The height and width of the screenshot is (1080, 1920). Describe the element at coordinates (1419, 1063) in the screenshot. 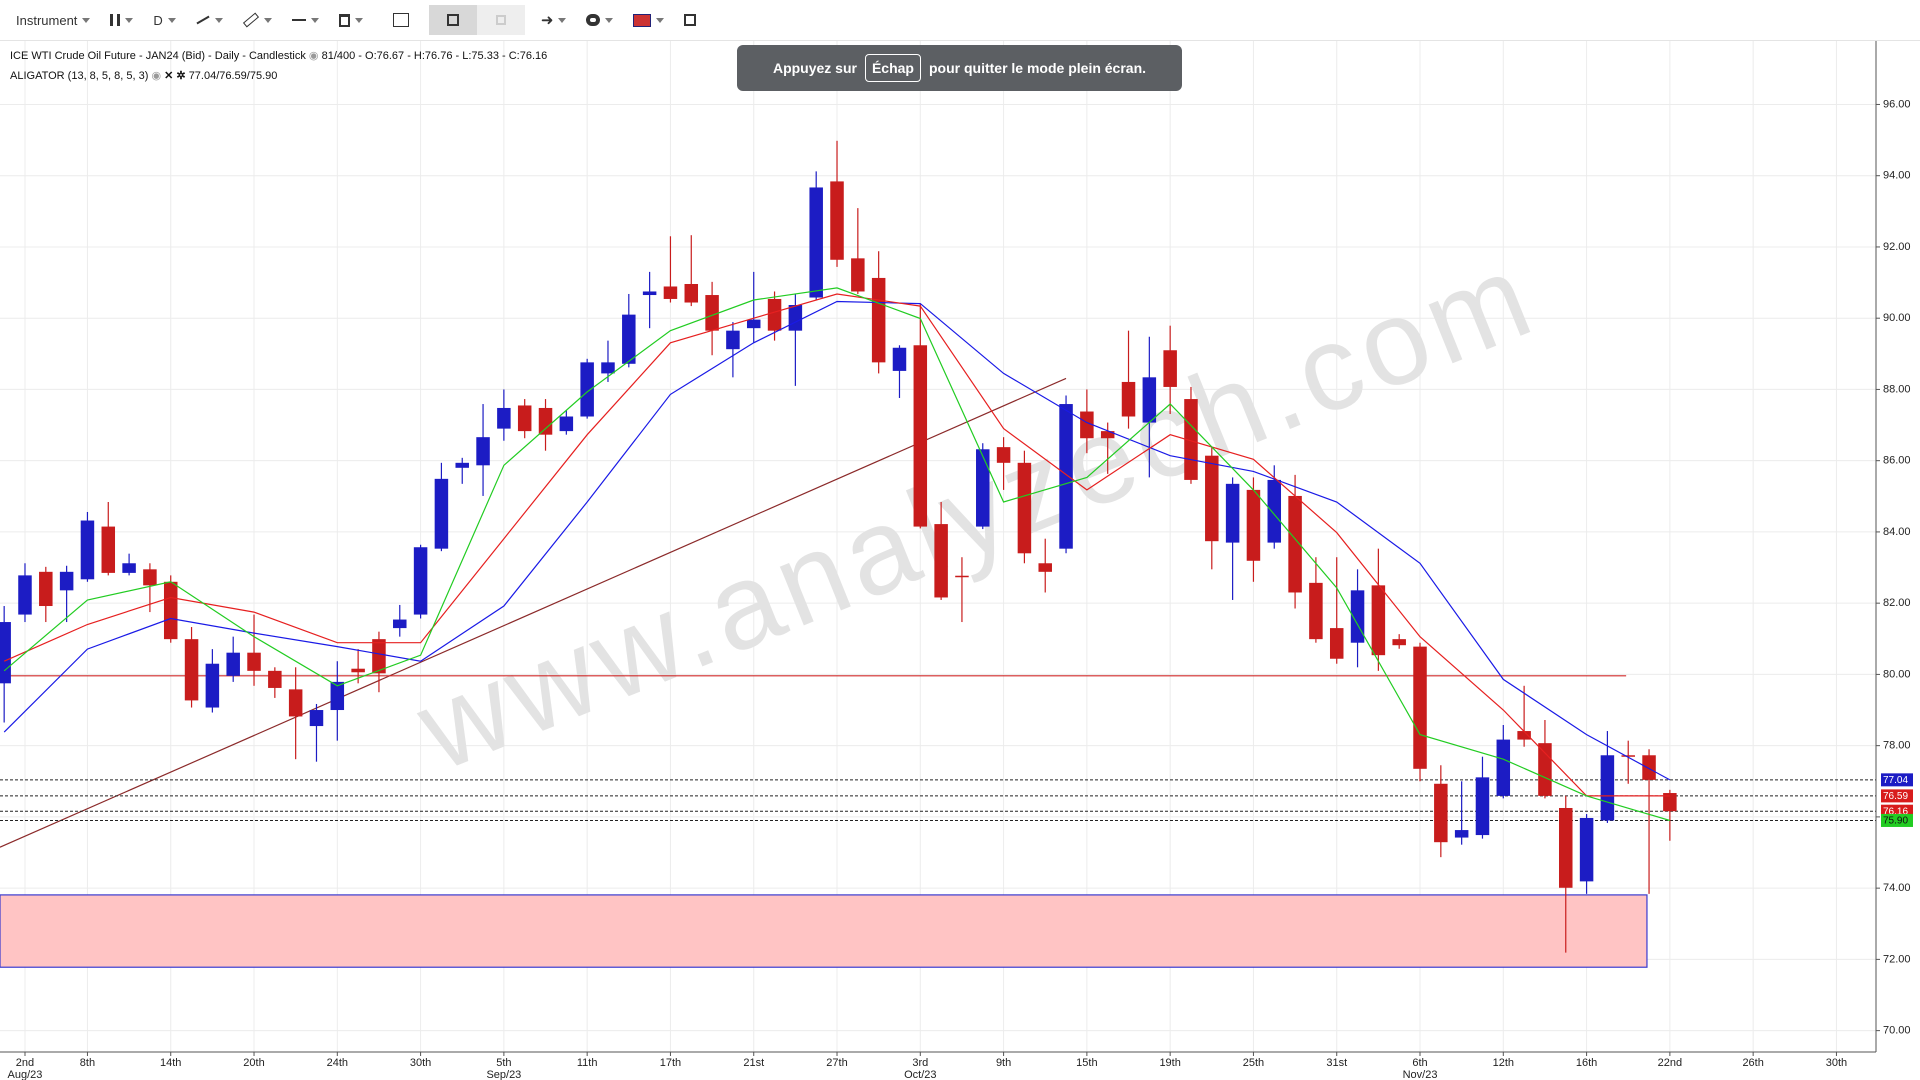

I see `x-tick-label: 6th` at that location.